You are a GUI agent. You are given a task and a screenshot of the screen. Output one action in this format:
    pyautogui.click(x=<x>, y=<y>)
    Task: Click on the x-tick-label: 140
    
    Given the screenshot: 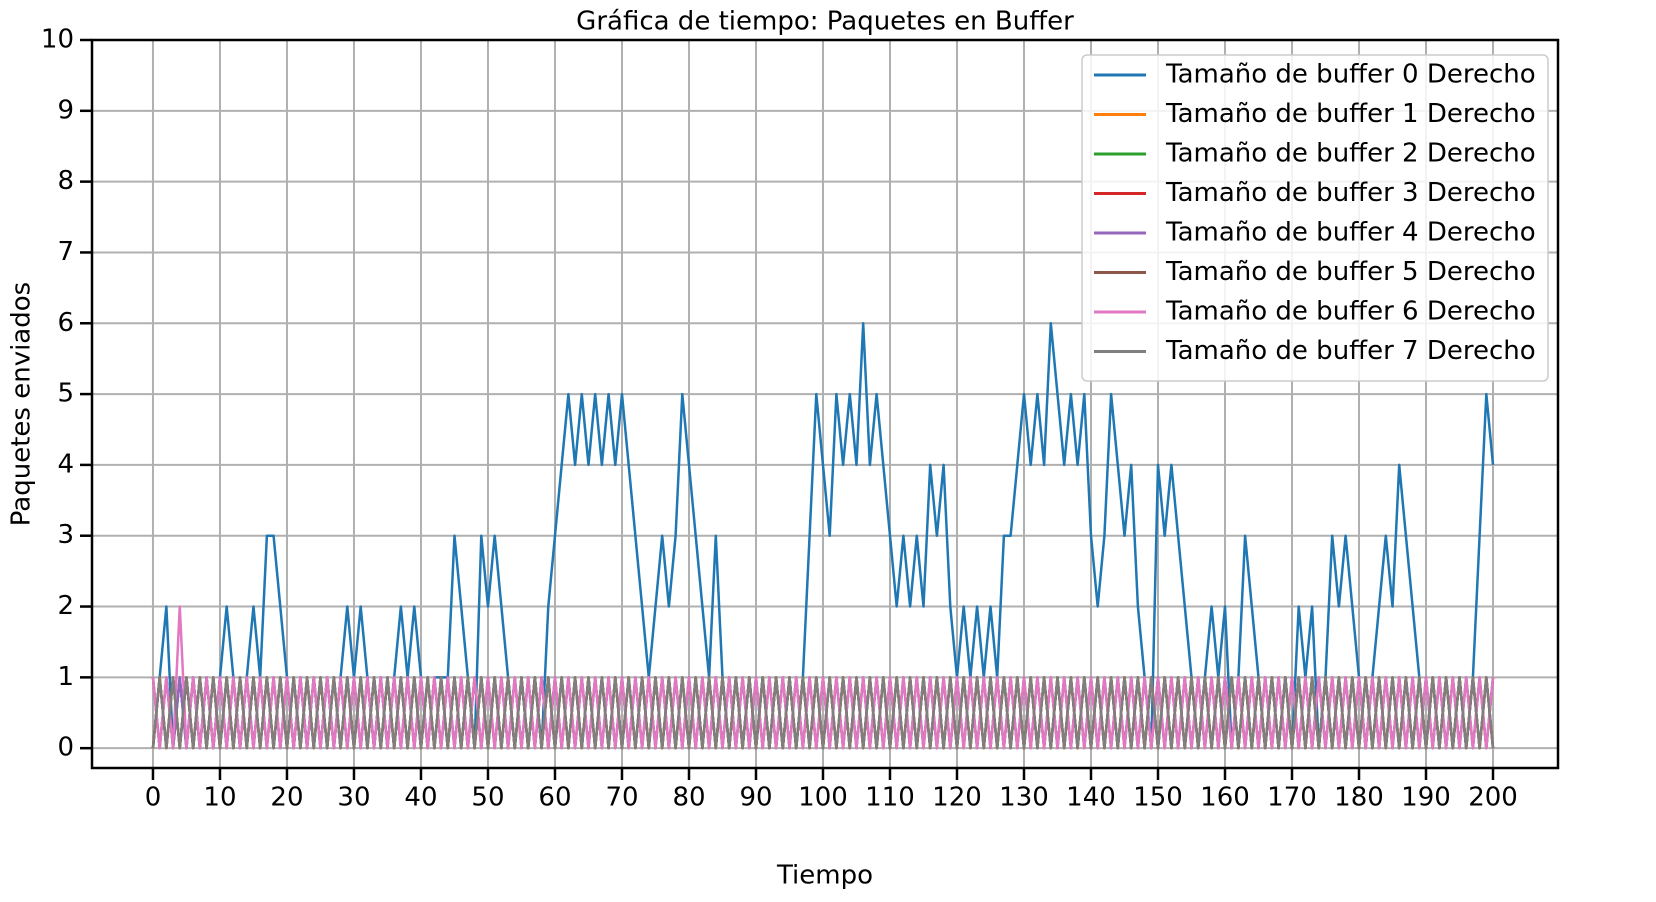 What is the action you would take?
    pyautogui.click(x=1091, y=798)
    